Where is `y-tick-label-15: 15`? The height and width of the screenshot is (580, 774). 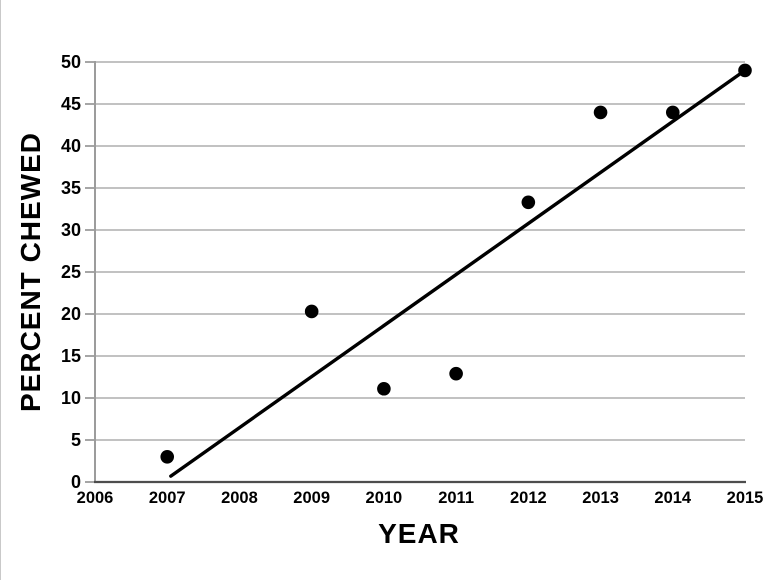 y-tick-label-15: 15 is located at coordinates (71, 356).